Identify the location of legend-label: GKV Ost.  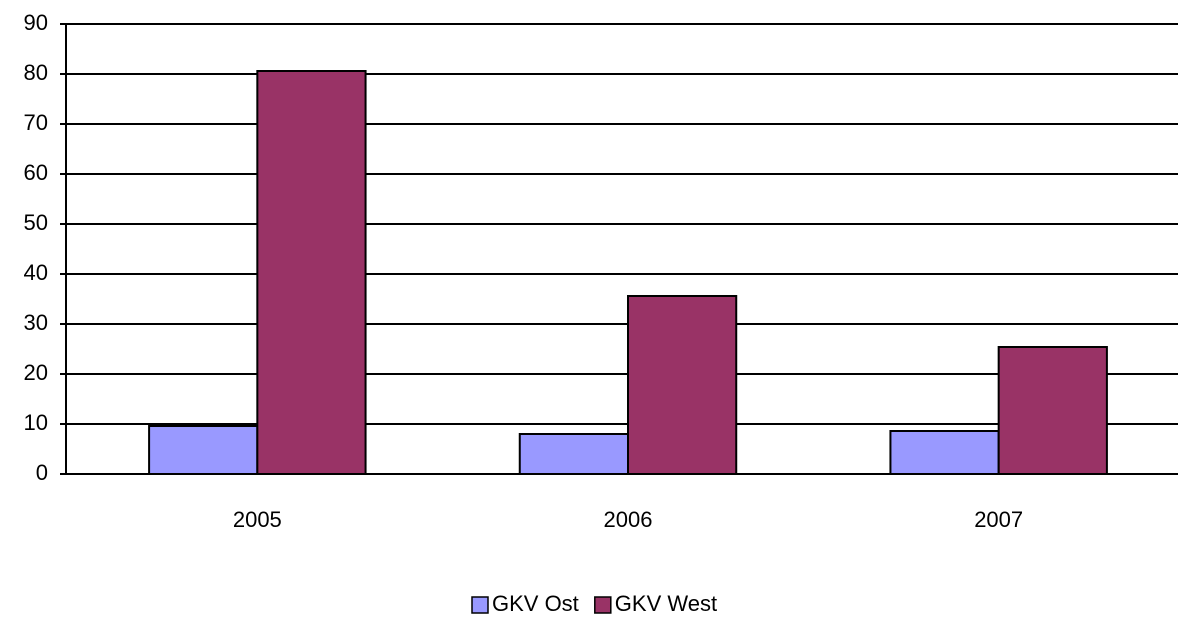
(535, 603).